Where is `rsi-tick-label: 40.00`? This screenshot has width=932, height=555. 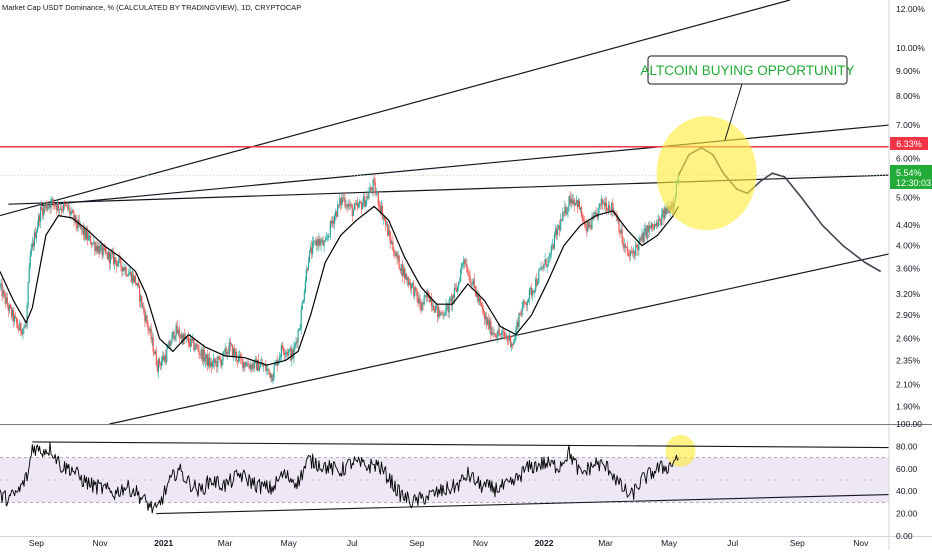
rsi-tick-label: 40.00 is located at coordinates (907, 491).